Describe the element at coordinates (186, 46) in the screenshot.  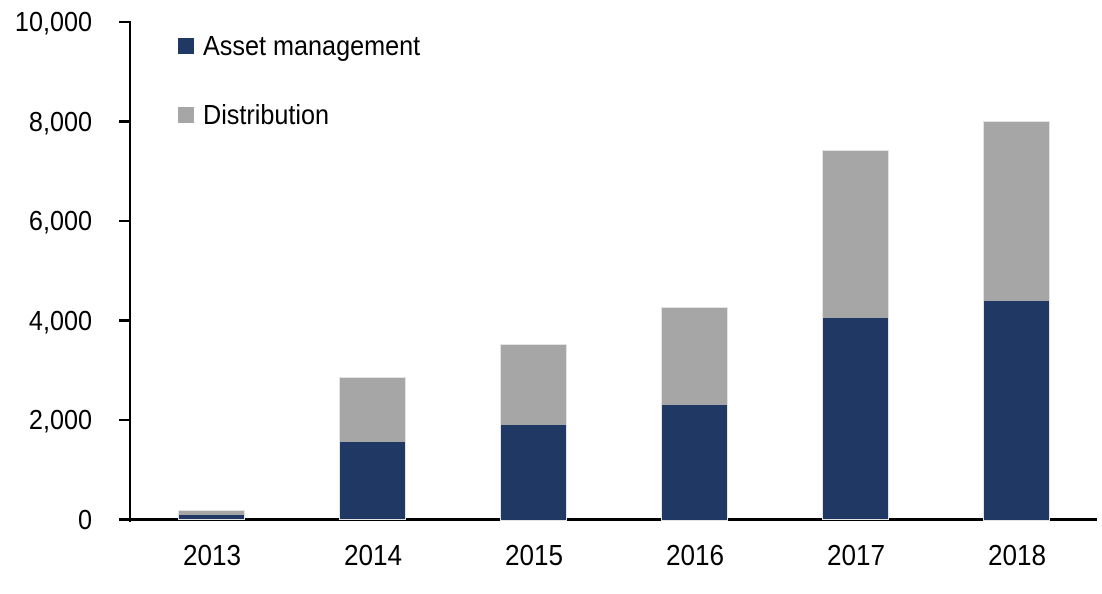
I see `legend-swatch-asset-management-icon` at that location.